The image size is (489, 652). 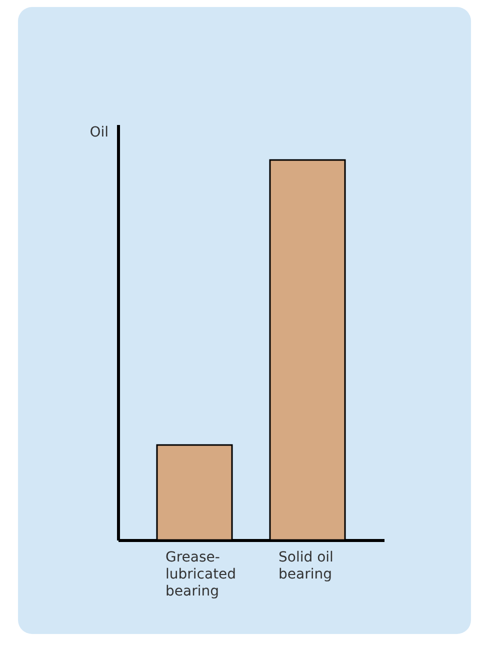 What do you see at coordinates (201, 575) in the screenshot?
I see `x-tick-label: Grease-lubricated bearing` at bounding box center [201, 575].